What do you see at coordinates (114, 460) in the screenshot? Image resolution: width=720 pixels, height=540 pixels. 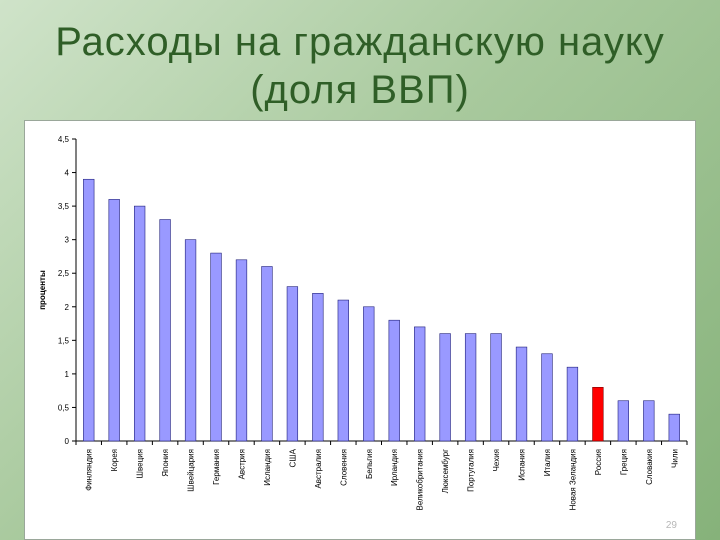 I see `x-tick-label: Корея` at bounding box center [114, 460].